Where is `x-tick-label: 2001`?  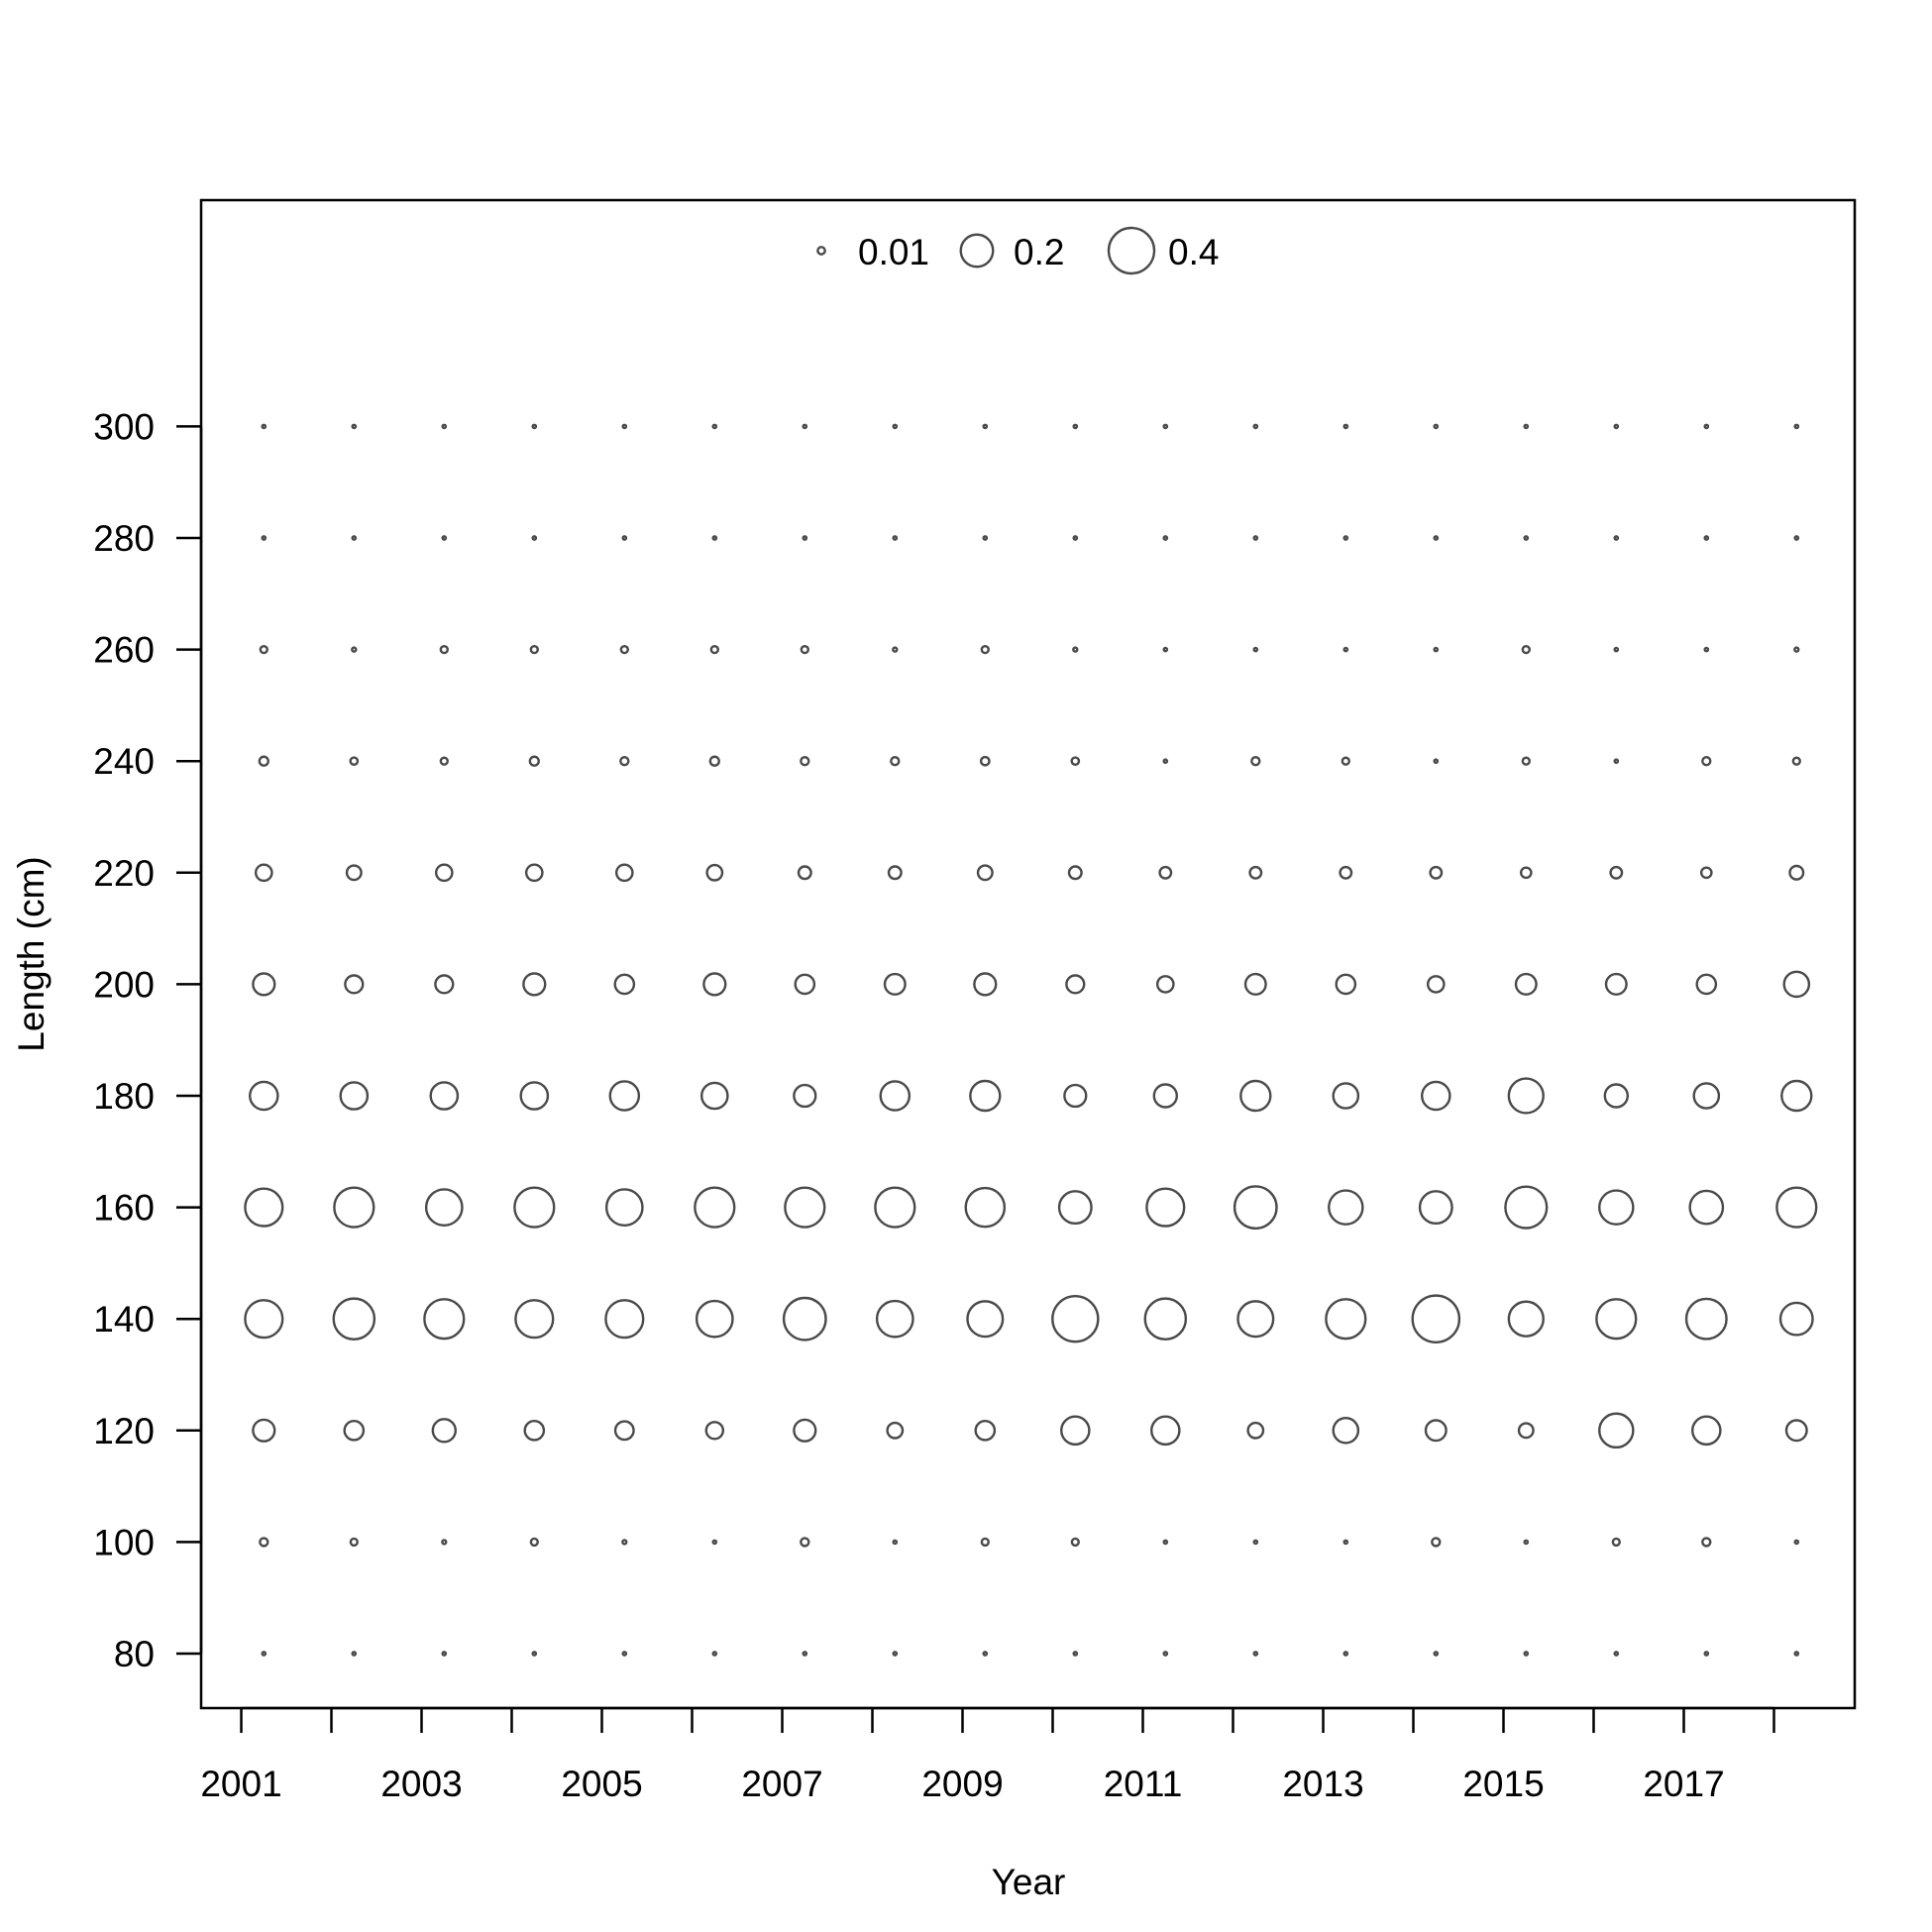 x-tick-label: 2001 is located at coordinates (240, 1784).